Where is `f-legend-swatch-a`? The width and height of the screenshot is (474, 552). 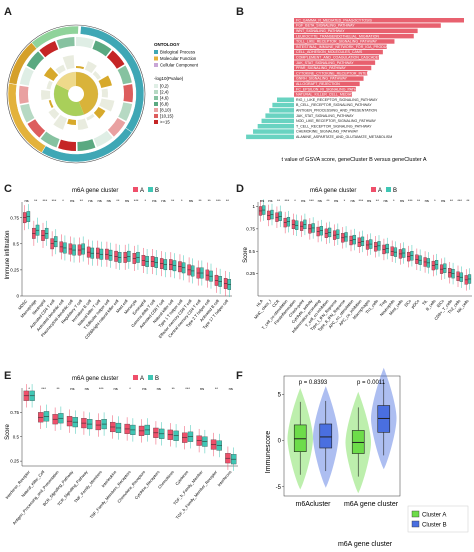 f-legend-swatch-a is located at coordinates (415, 514).